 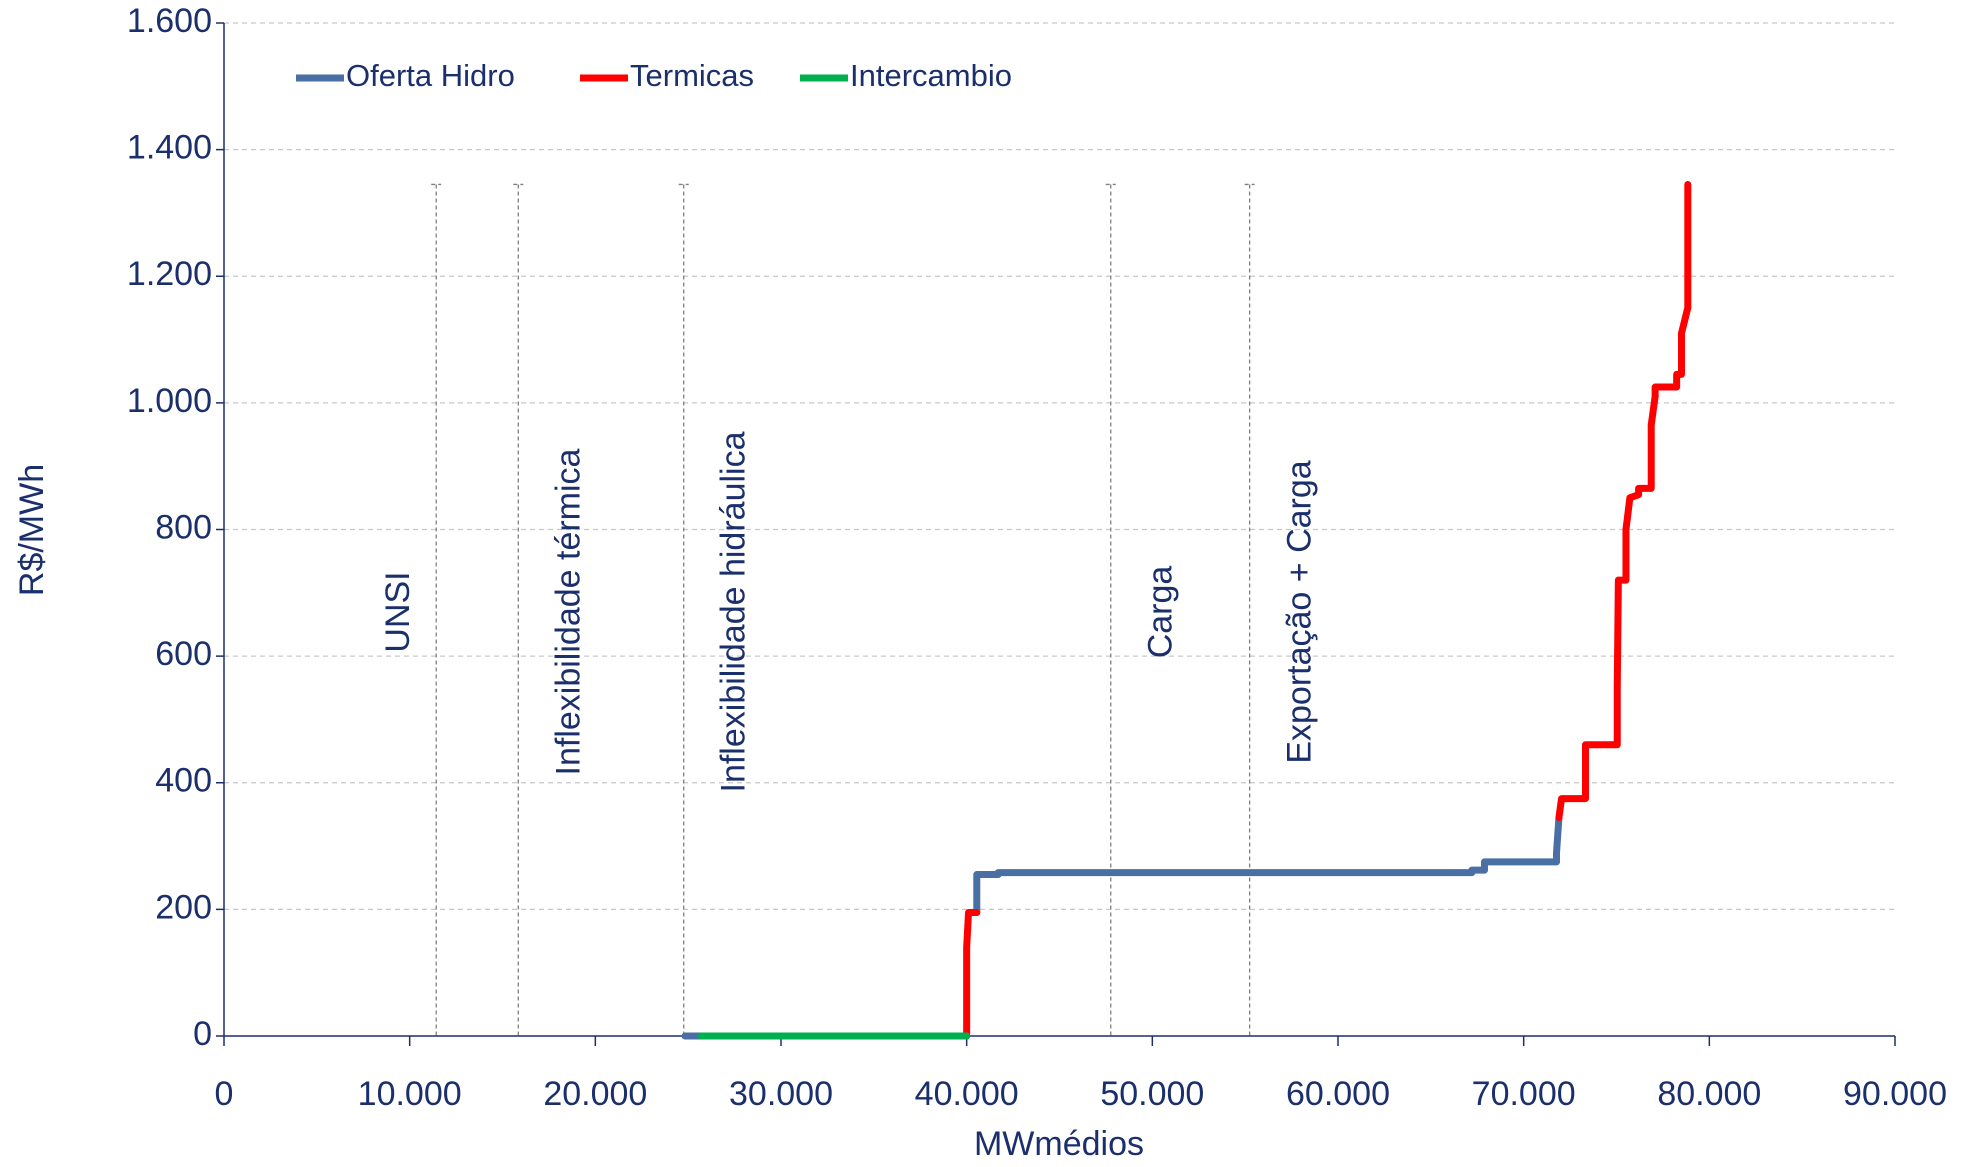 I want to click on y-tick-label: 0, so click(x=202, y=1034).